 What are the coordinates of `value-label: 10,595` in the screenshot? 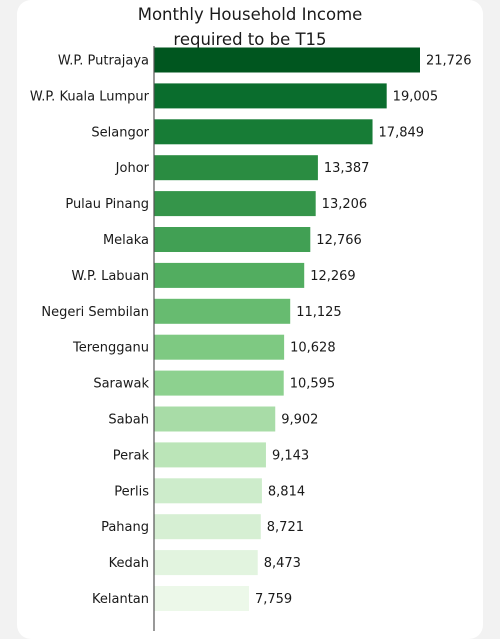 It's located at (313, 384).